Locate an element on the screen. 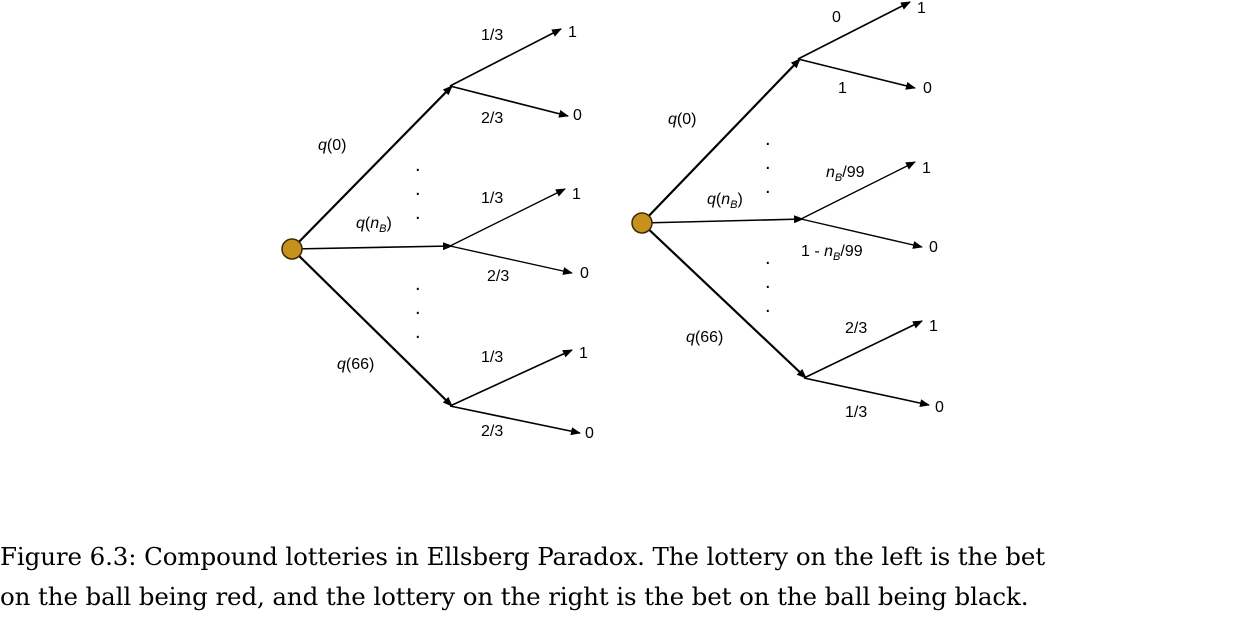 The image size is (1239, 625). left-bottom-lower-outcome: 0 is located at coordinates (589, 433).